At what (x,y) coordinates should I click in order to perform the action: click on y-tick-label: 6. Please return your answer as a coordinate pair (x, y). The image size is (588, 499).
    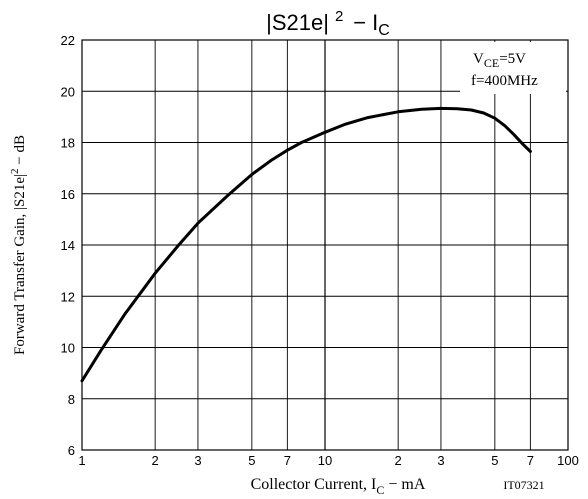
    Looking at the image, I should click on (71, 450).